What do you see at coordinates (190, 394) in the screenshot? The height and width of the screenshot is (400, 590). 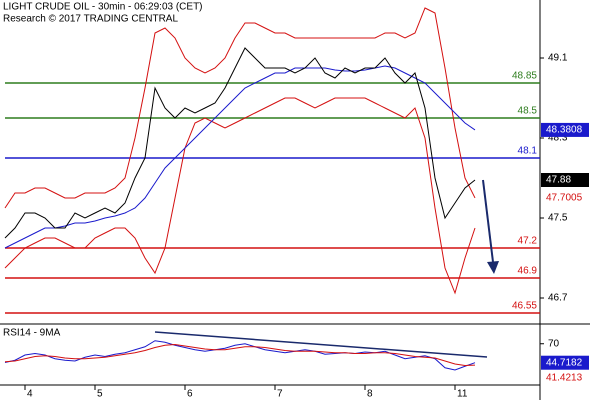 I see `x-tick-label: 6` at bounding box center [190, 394].